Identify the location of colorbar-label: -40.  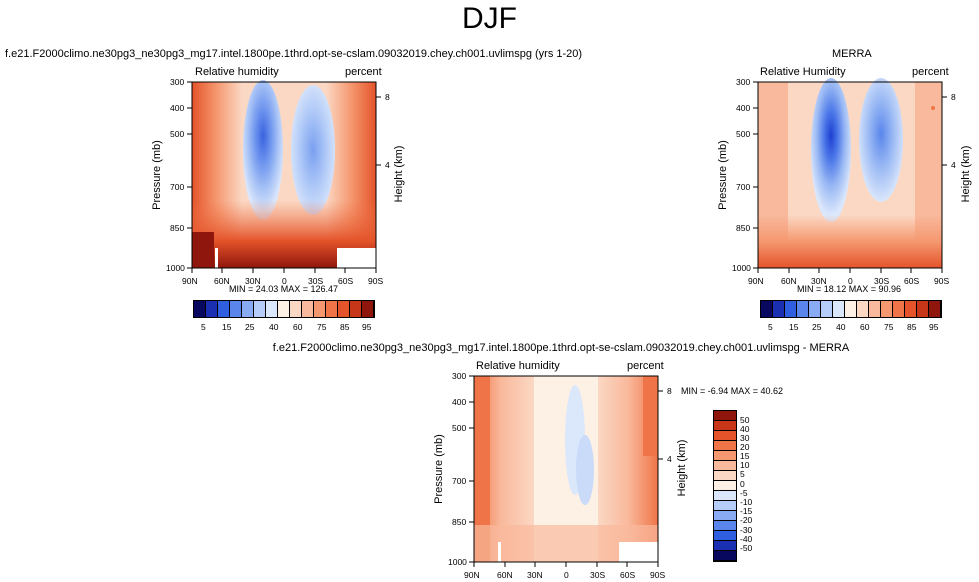
(746, 539).